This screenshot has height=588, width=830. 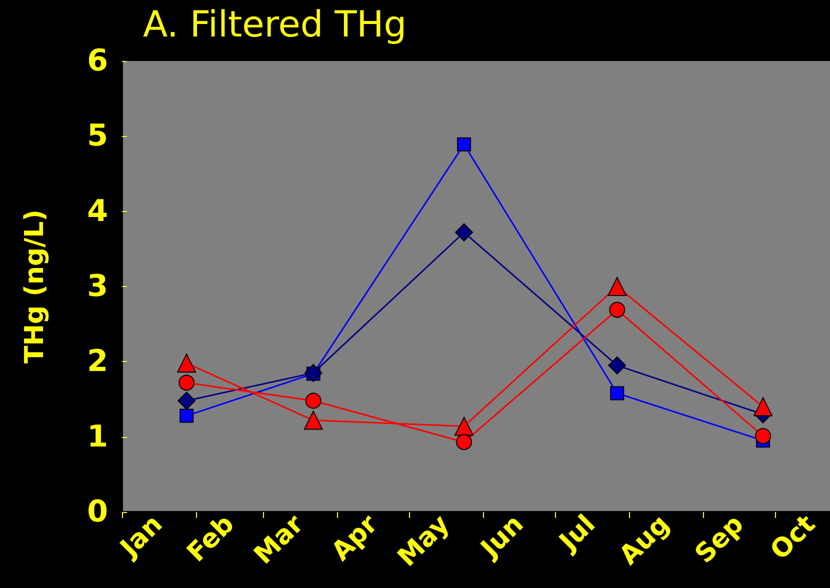 What do you see at coordinates (211, 538) in the screenshot?
I see `x-tick-label: Feb` at bounding box center [211, 538].